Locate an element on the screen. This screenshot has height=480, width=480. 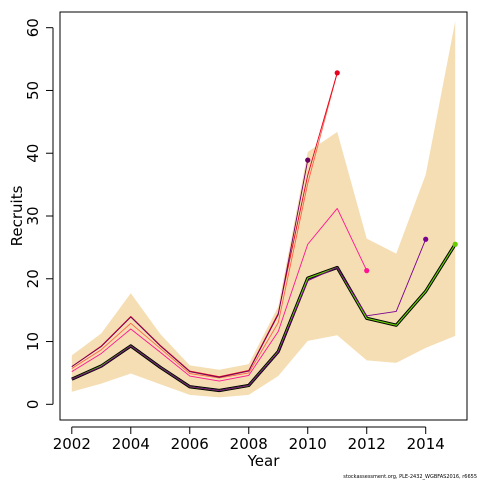
y-tick-label-40: 40 is located at coordinates (33, 153).